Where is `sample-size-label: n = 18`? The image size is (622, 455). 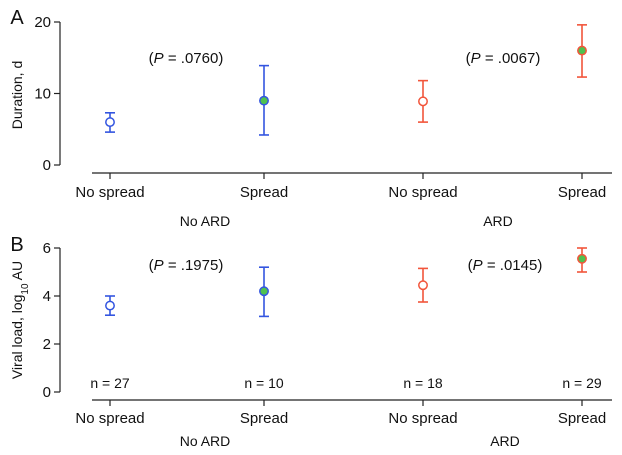 sample-size-label: n = 18 is located at coordinates (423, 383).